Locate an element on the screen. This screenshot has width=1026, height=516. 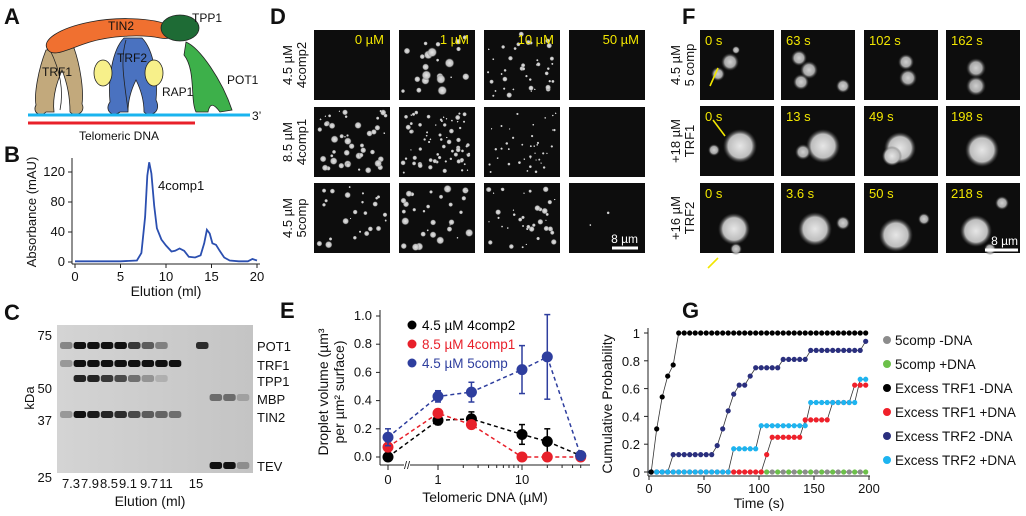
scale-bar-label: 8 µm is located at coordinates (624, 239).